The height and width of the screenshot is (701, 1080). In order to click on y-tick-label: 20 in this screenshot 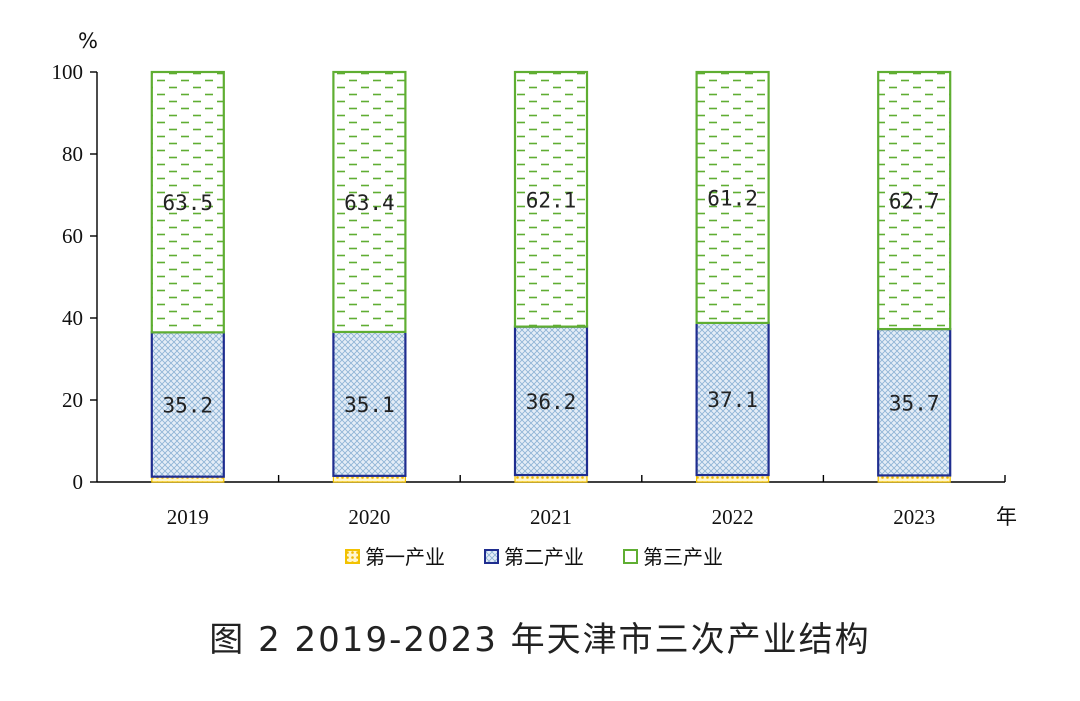, I will do `click(72, 400)`.